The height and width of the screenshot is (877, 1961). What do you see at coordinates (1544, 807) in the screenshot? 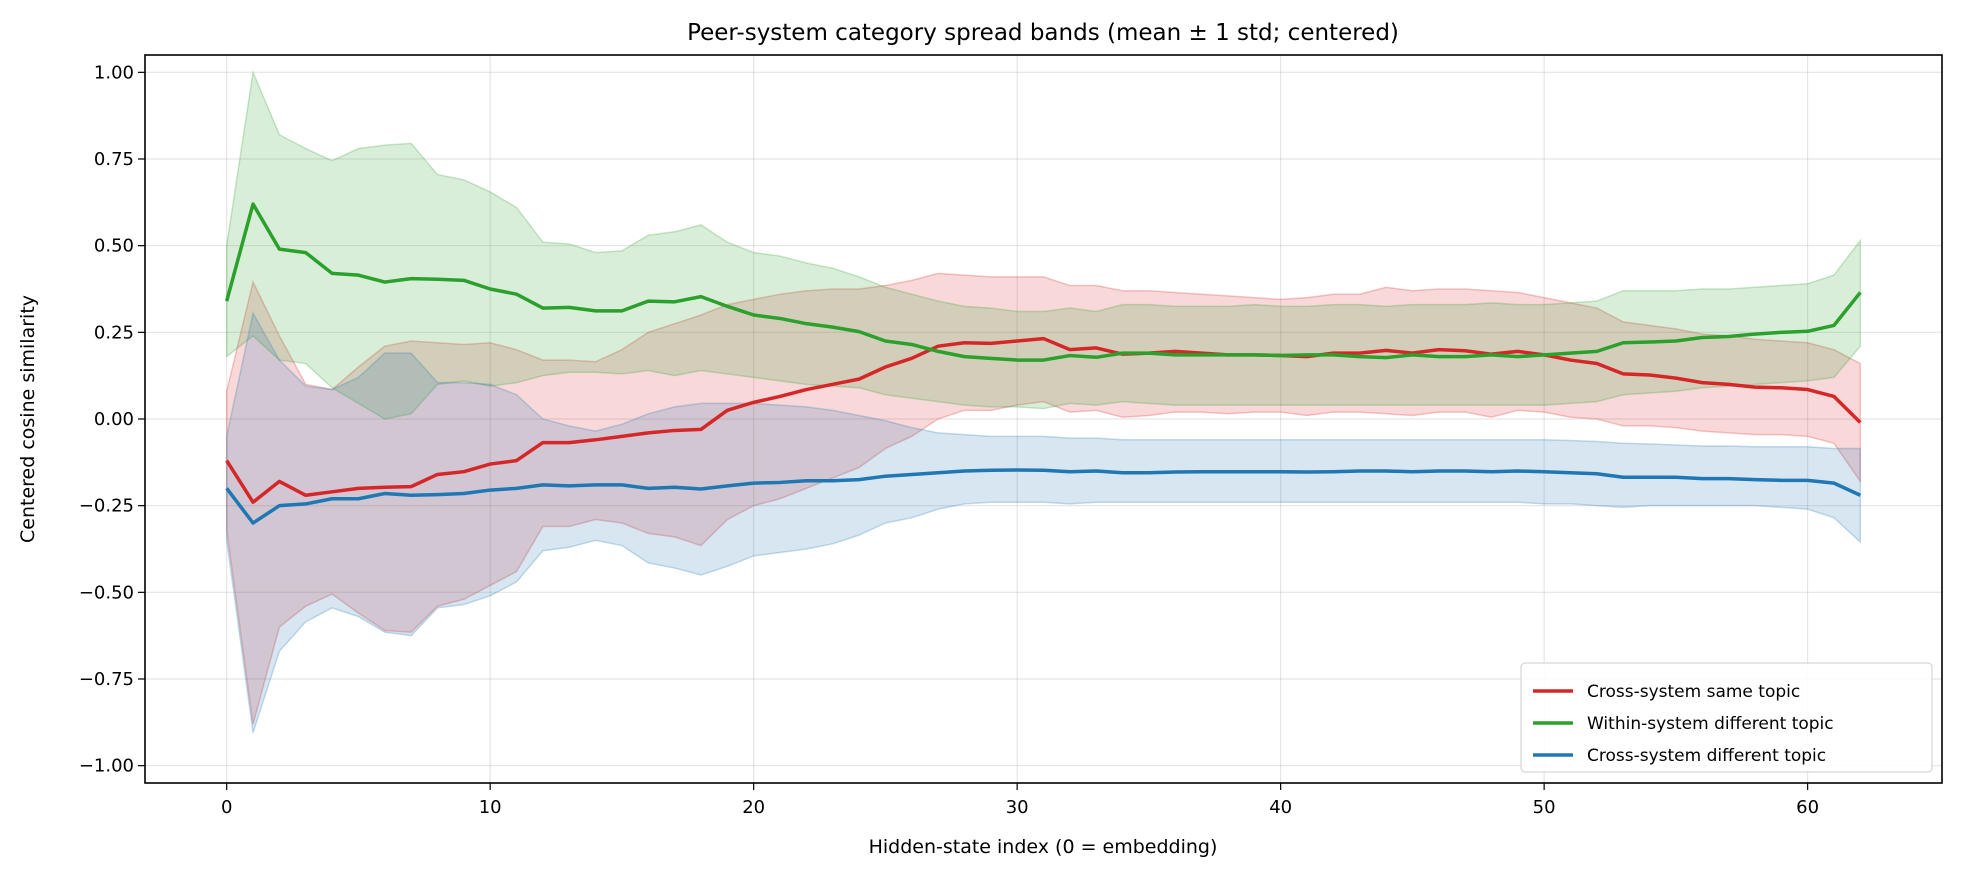
I see `x-tick-label: 50` at bounding box center [1544, 807].